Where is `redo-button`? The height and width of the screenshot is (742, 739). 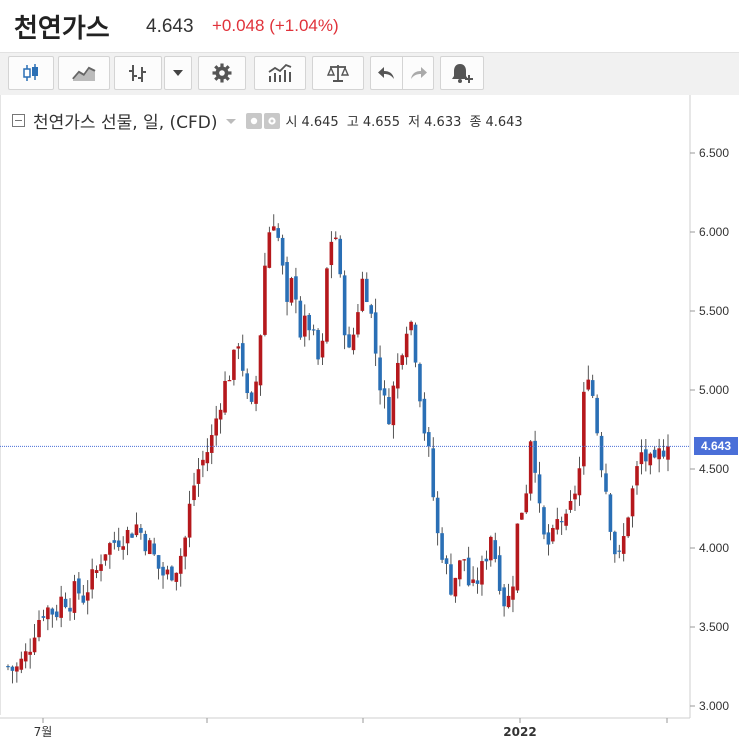 redo-button is located at coordinates (418, 73).